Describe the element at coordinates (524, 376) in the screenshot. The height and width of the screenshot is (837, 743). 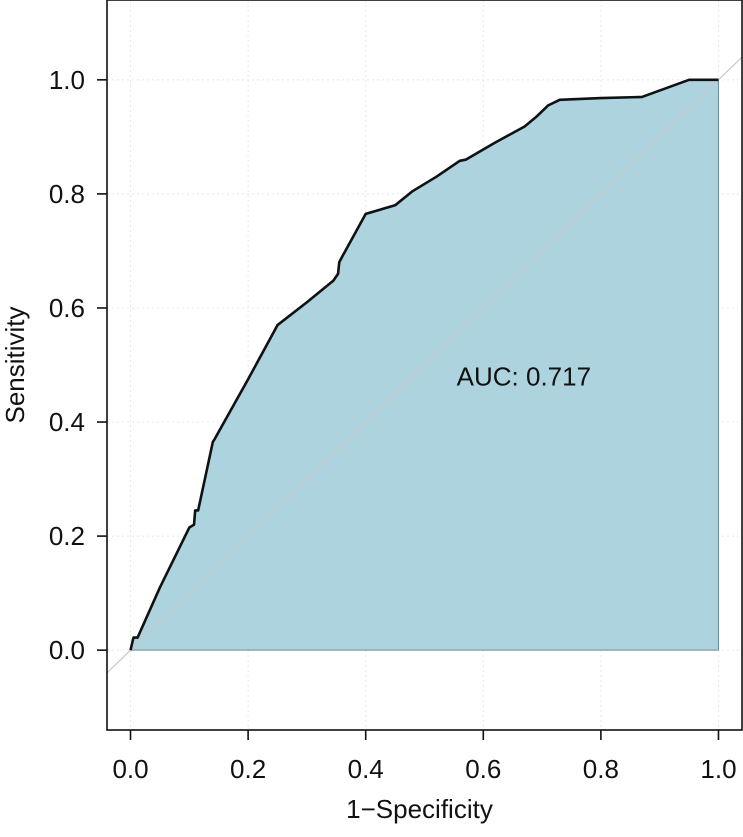
I see `auc-annotation: AUC: 0.717` at that location.